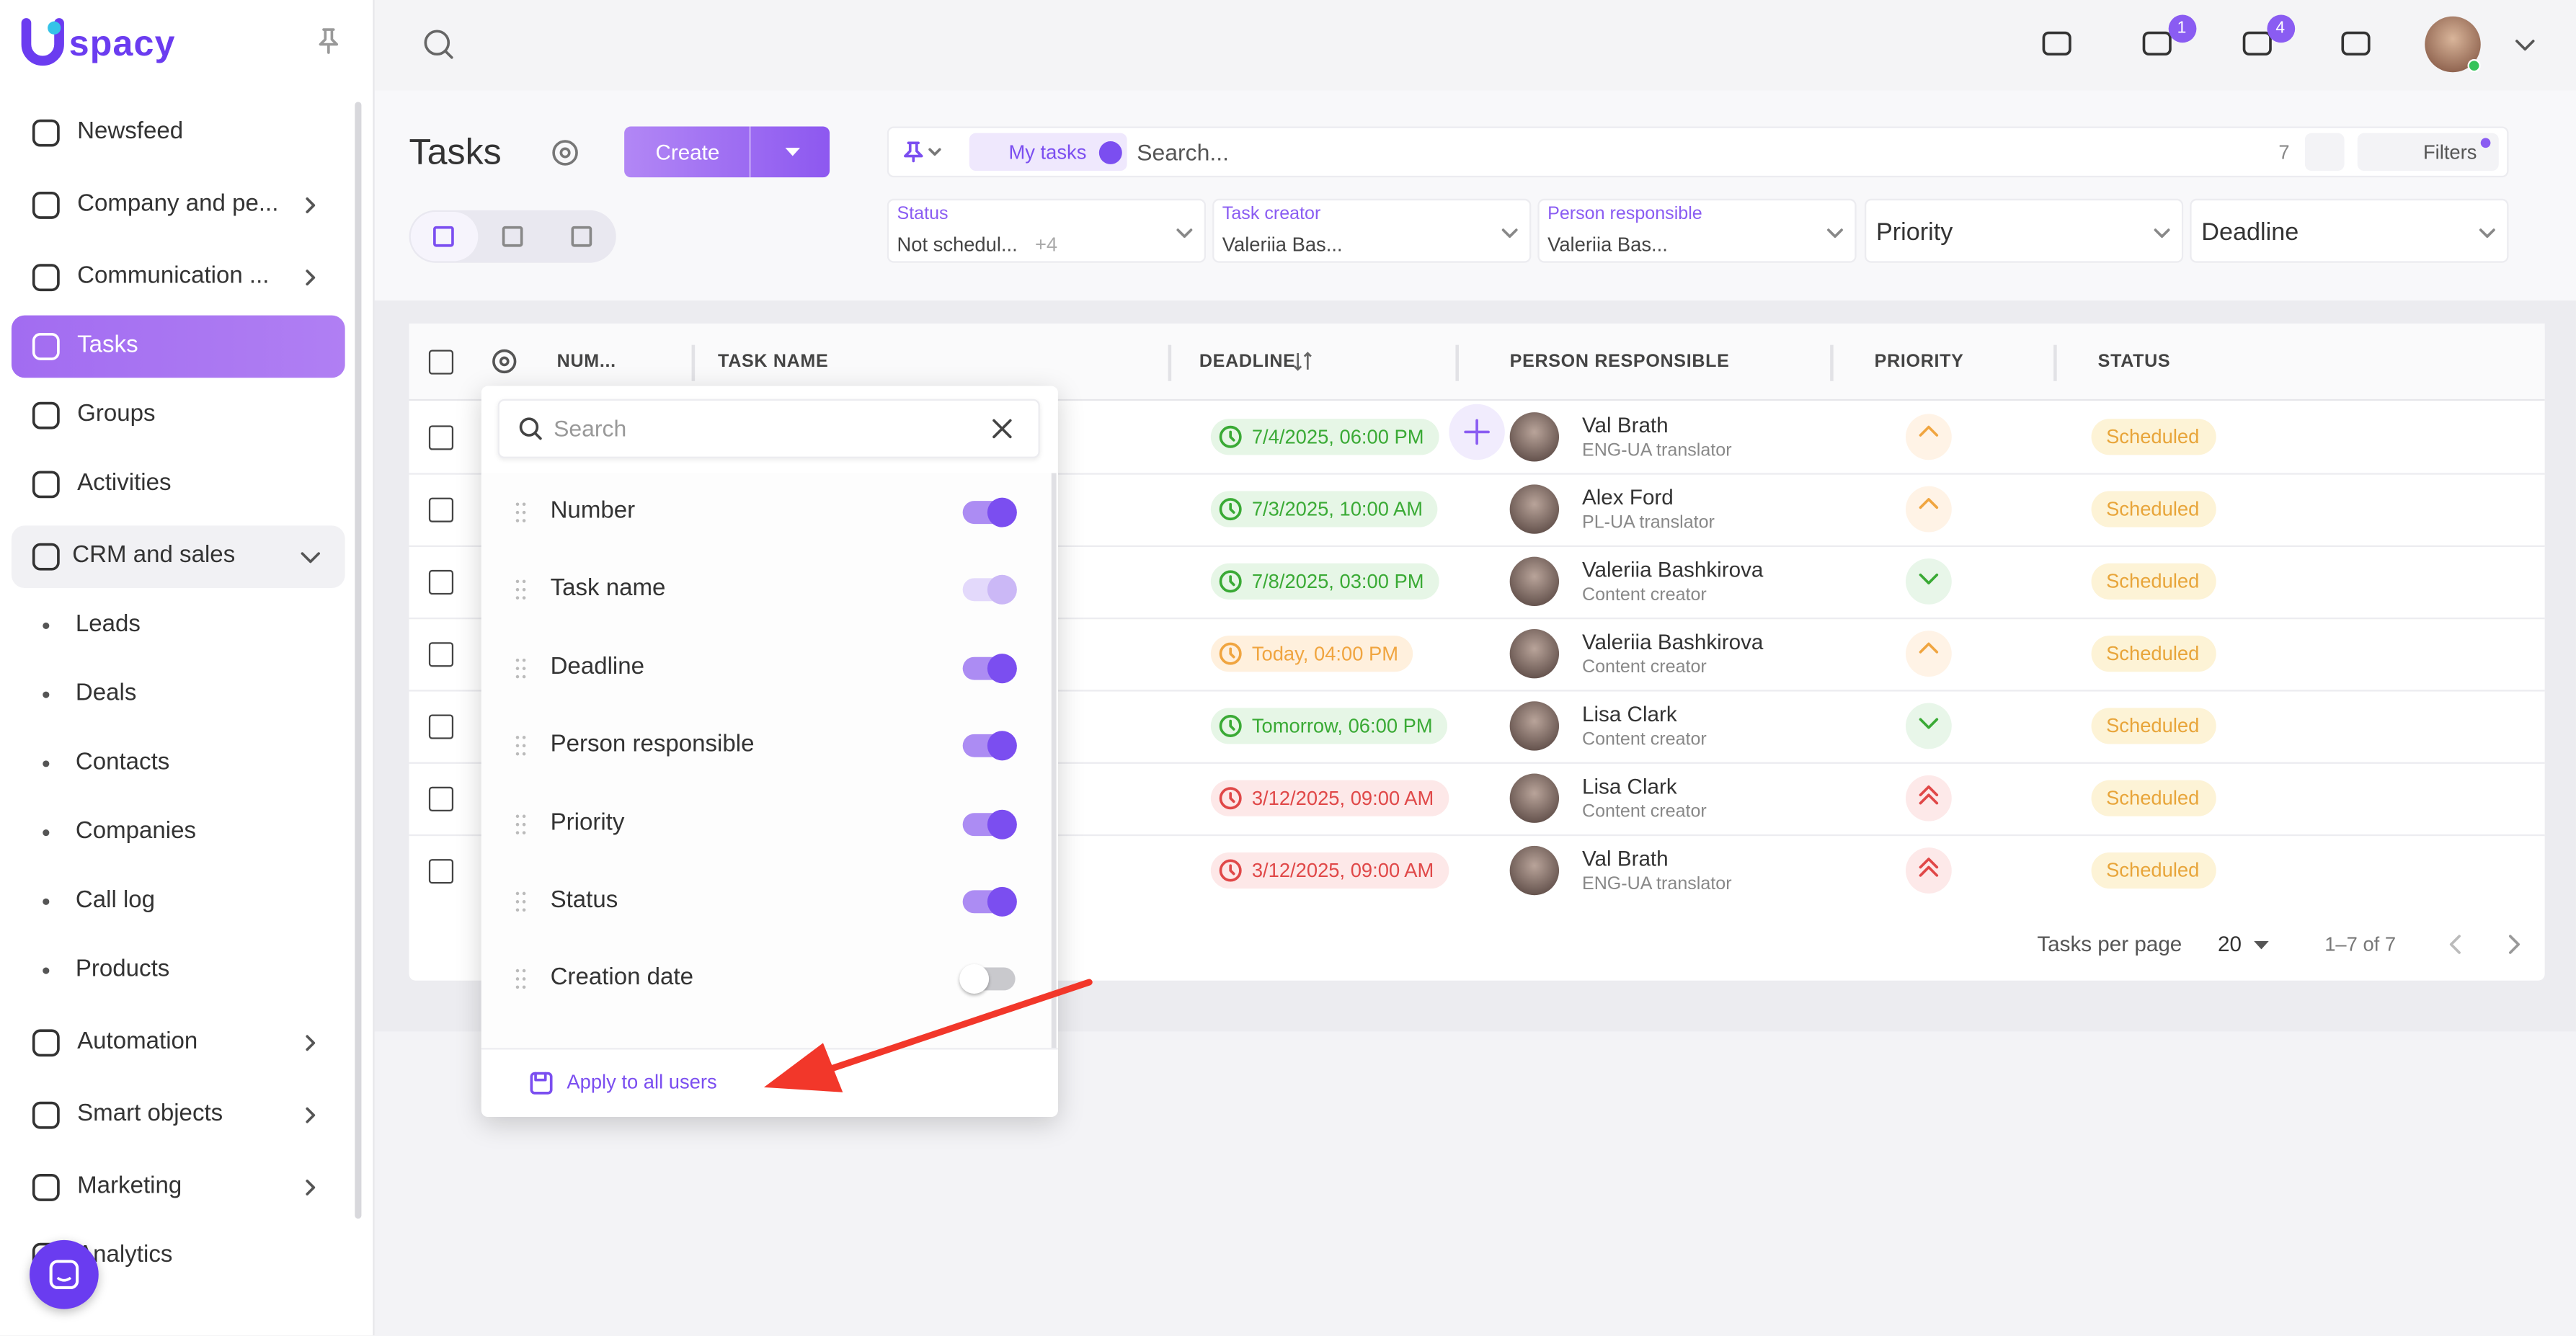  What do you see at coordinates (1619, 362) in the screenshot?
I see `column-header: PERSON RESPONSIBLE` at bounding box center [1619, 362].